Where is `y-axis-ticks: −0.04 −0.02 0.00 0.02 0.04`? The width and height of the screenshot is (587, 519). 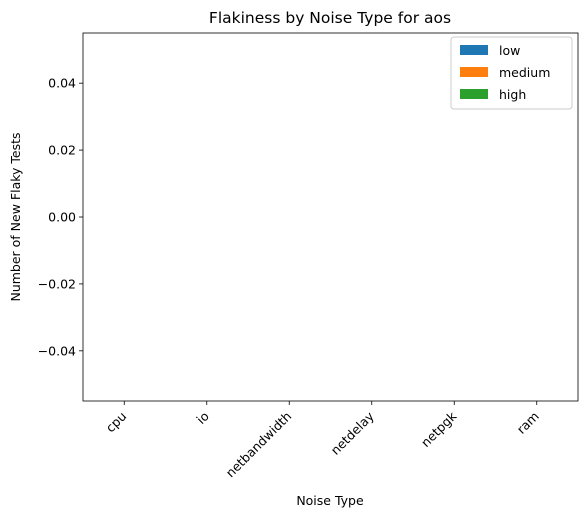 y-axis-ticks: −0.04 −0.02 0.00 0.02 0.04 is located at coordinates (60, 217).